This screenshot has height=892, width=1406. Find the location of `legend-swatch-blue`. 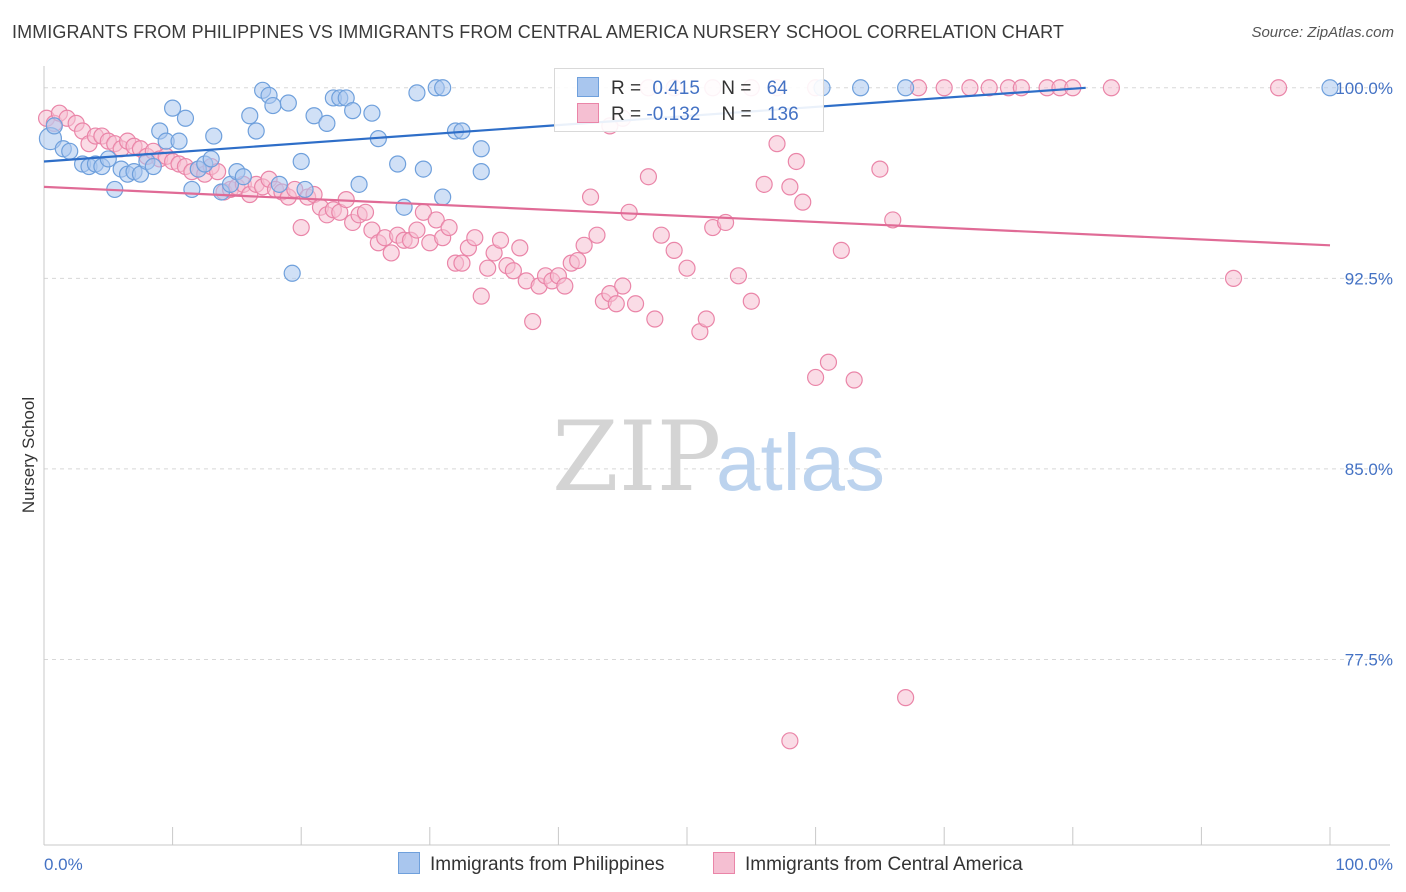

legend-swatch-blue is located at coordinates (588, 87).